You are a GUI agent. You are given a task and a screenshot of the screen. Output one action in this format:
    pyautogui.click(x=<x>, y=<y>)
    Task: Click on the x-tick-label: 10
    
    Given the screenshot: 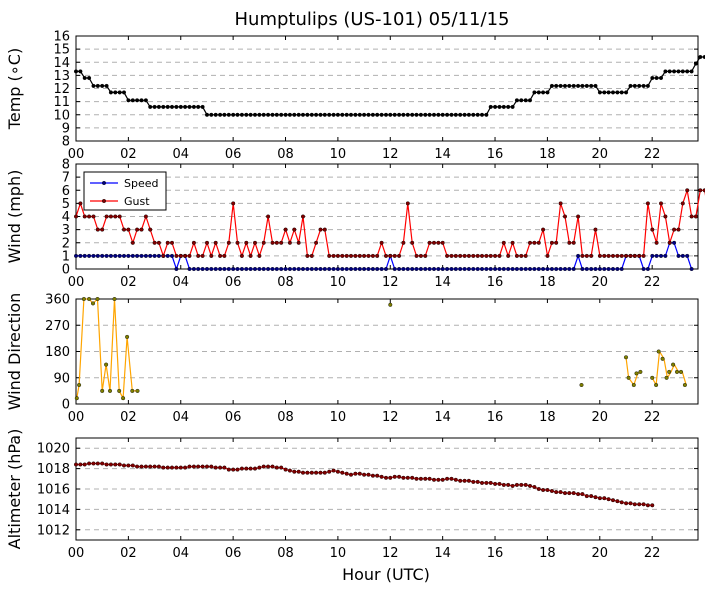 What is the action you would take?
    pyautogui.click(x=338, y=154)
    